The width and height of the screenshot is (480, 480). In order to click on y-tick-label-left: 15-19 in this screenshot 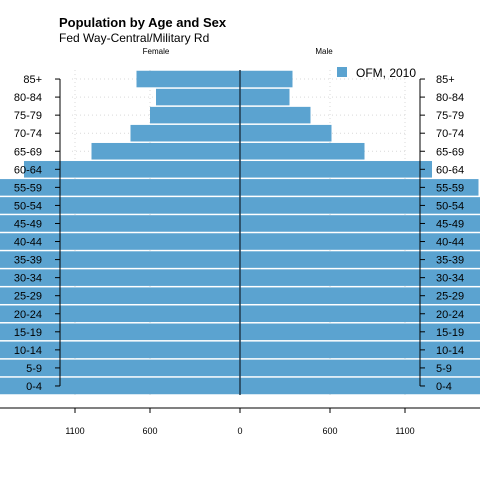, I will do `click(28, 333)`.